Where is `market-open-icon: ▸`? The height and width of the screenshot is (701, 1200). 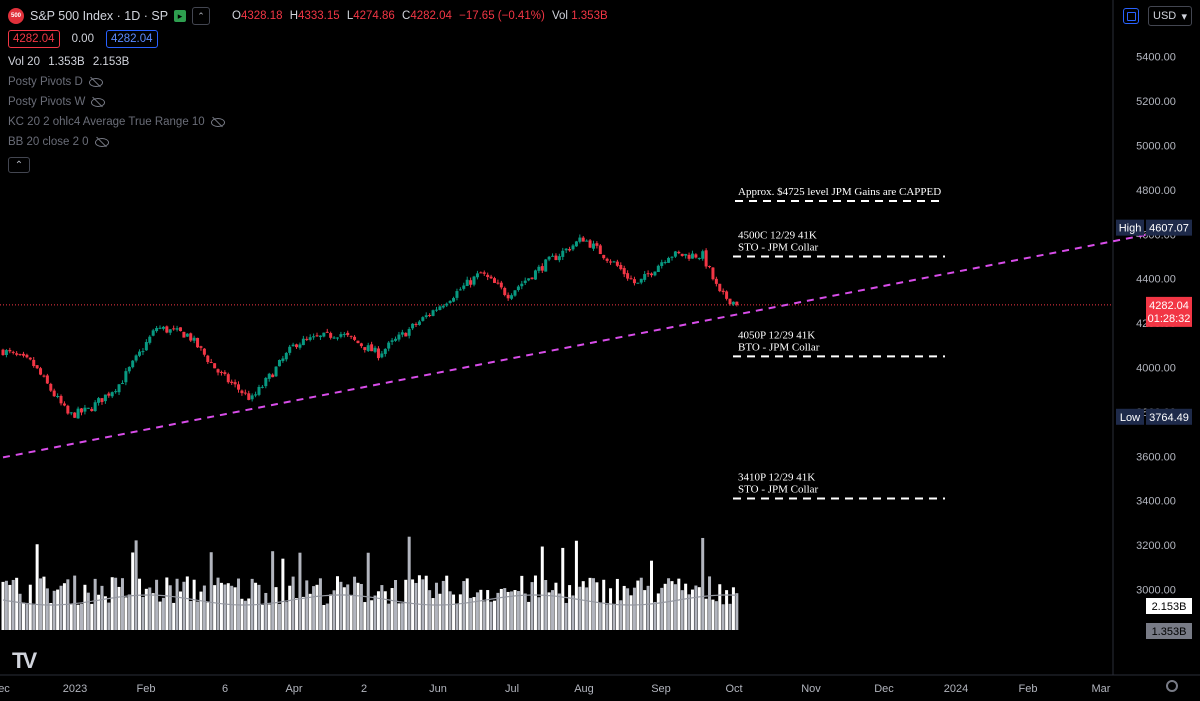 market-open-icon: ▸ is located at coordinates (180, 16).